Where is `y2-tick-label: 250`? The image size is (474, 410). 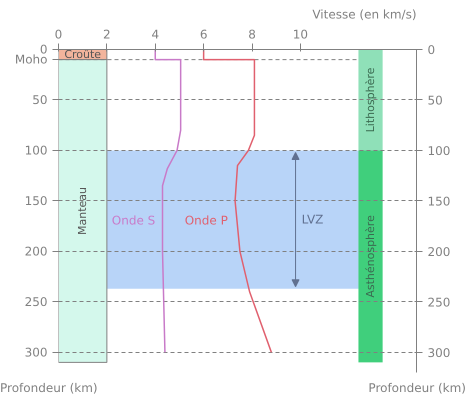 y2-tick-label: 250 is located at coordinates (439, 302).